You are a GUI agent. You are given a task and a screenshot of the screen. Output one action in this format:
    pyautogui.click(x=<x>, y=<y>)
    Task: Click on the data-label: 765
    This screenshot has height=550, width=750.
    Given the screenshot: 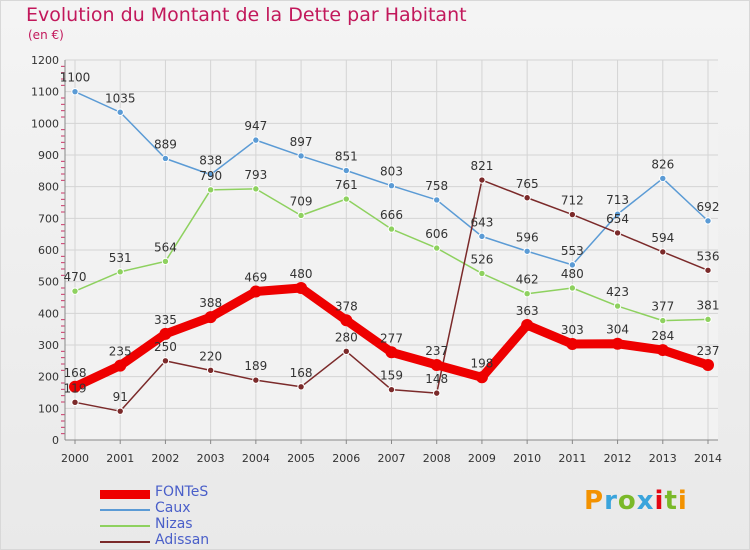 What is the action you would take?
    pyautogui.click(x=527, y=184)
    